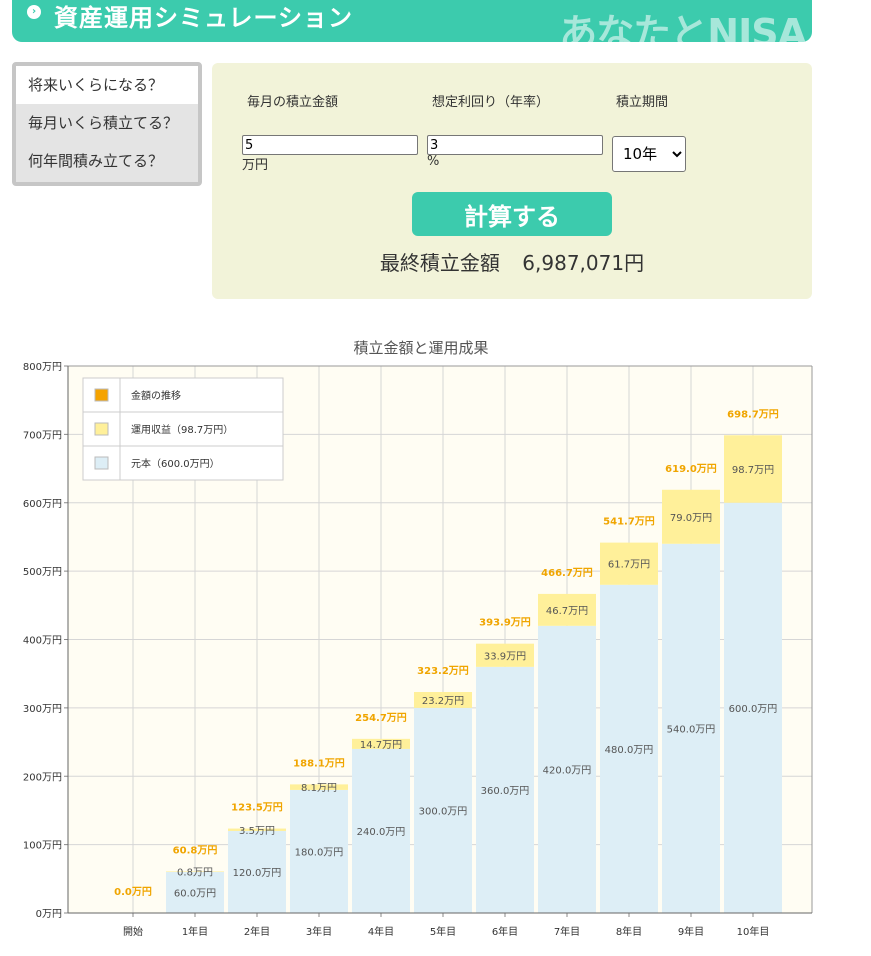 The width and height of the screenshot is (871, 956). What do you see at coordinates (642, 102) in the screenshot?
I see `period-label: 積立期間` at bounding box center [642, 102].